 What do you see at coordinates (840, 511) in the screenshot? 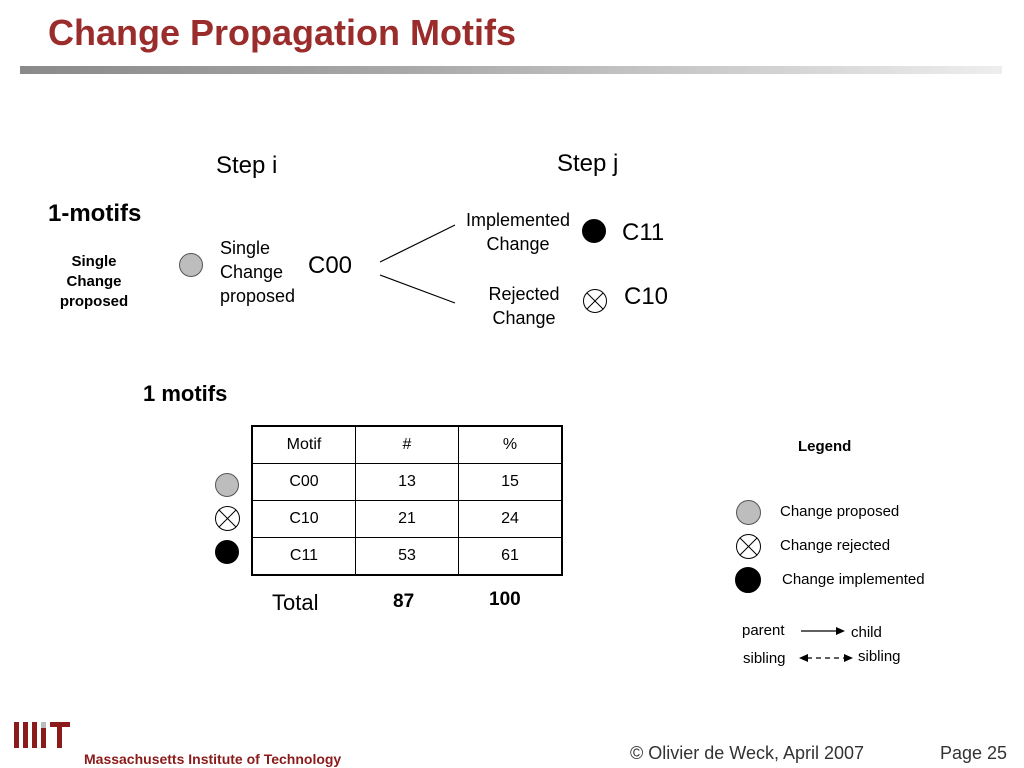
I see `legend-proposed-label: Change proposed` at bounding box center [840, 511].